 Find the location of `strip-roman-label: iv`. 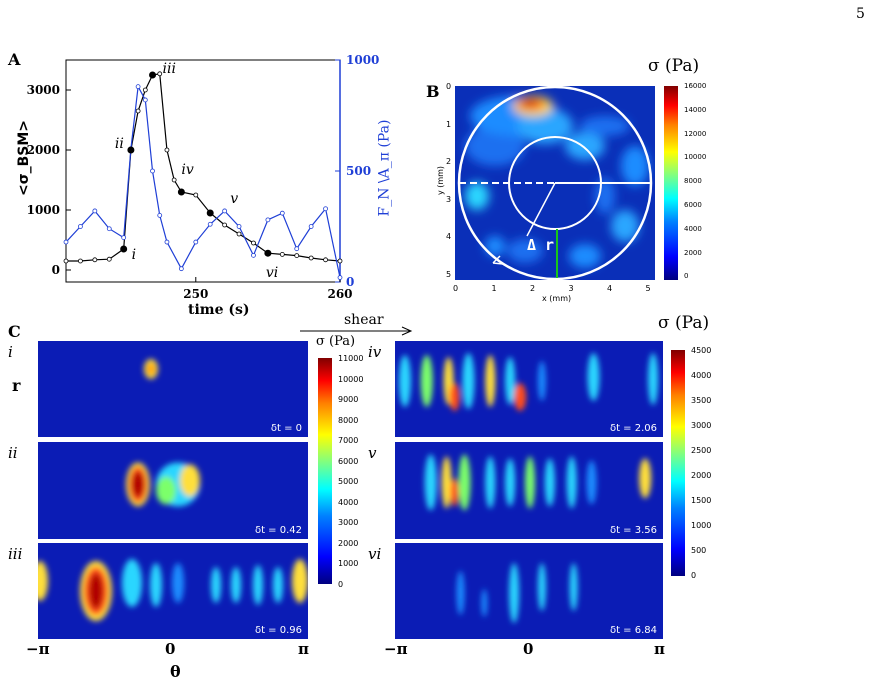

strip-roman-label: iv is located at coordinates (375, 352).